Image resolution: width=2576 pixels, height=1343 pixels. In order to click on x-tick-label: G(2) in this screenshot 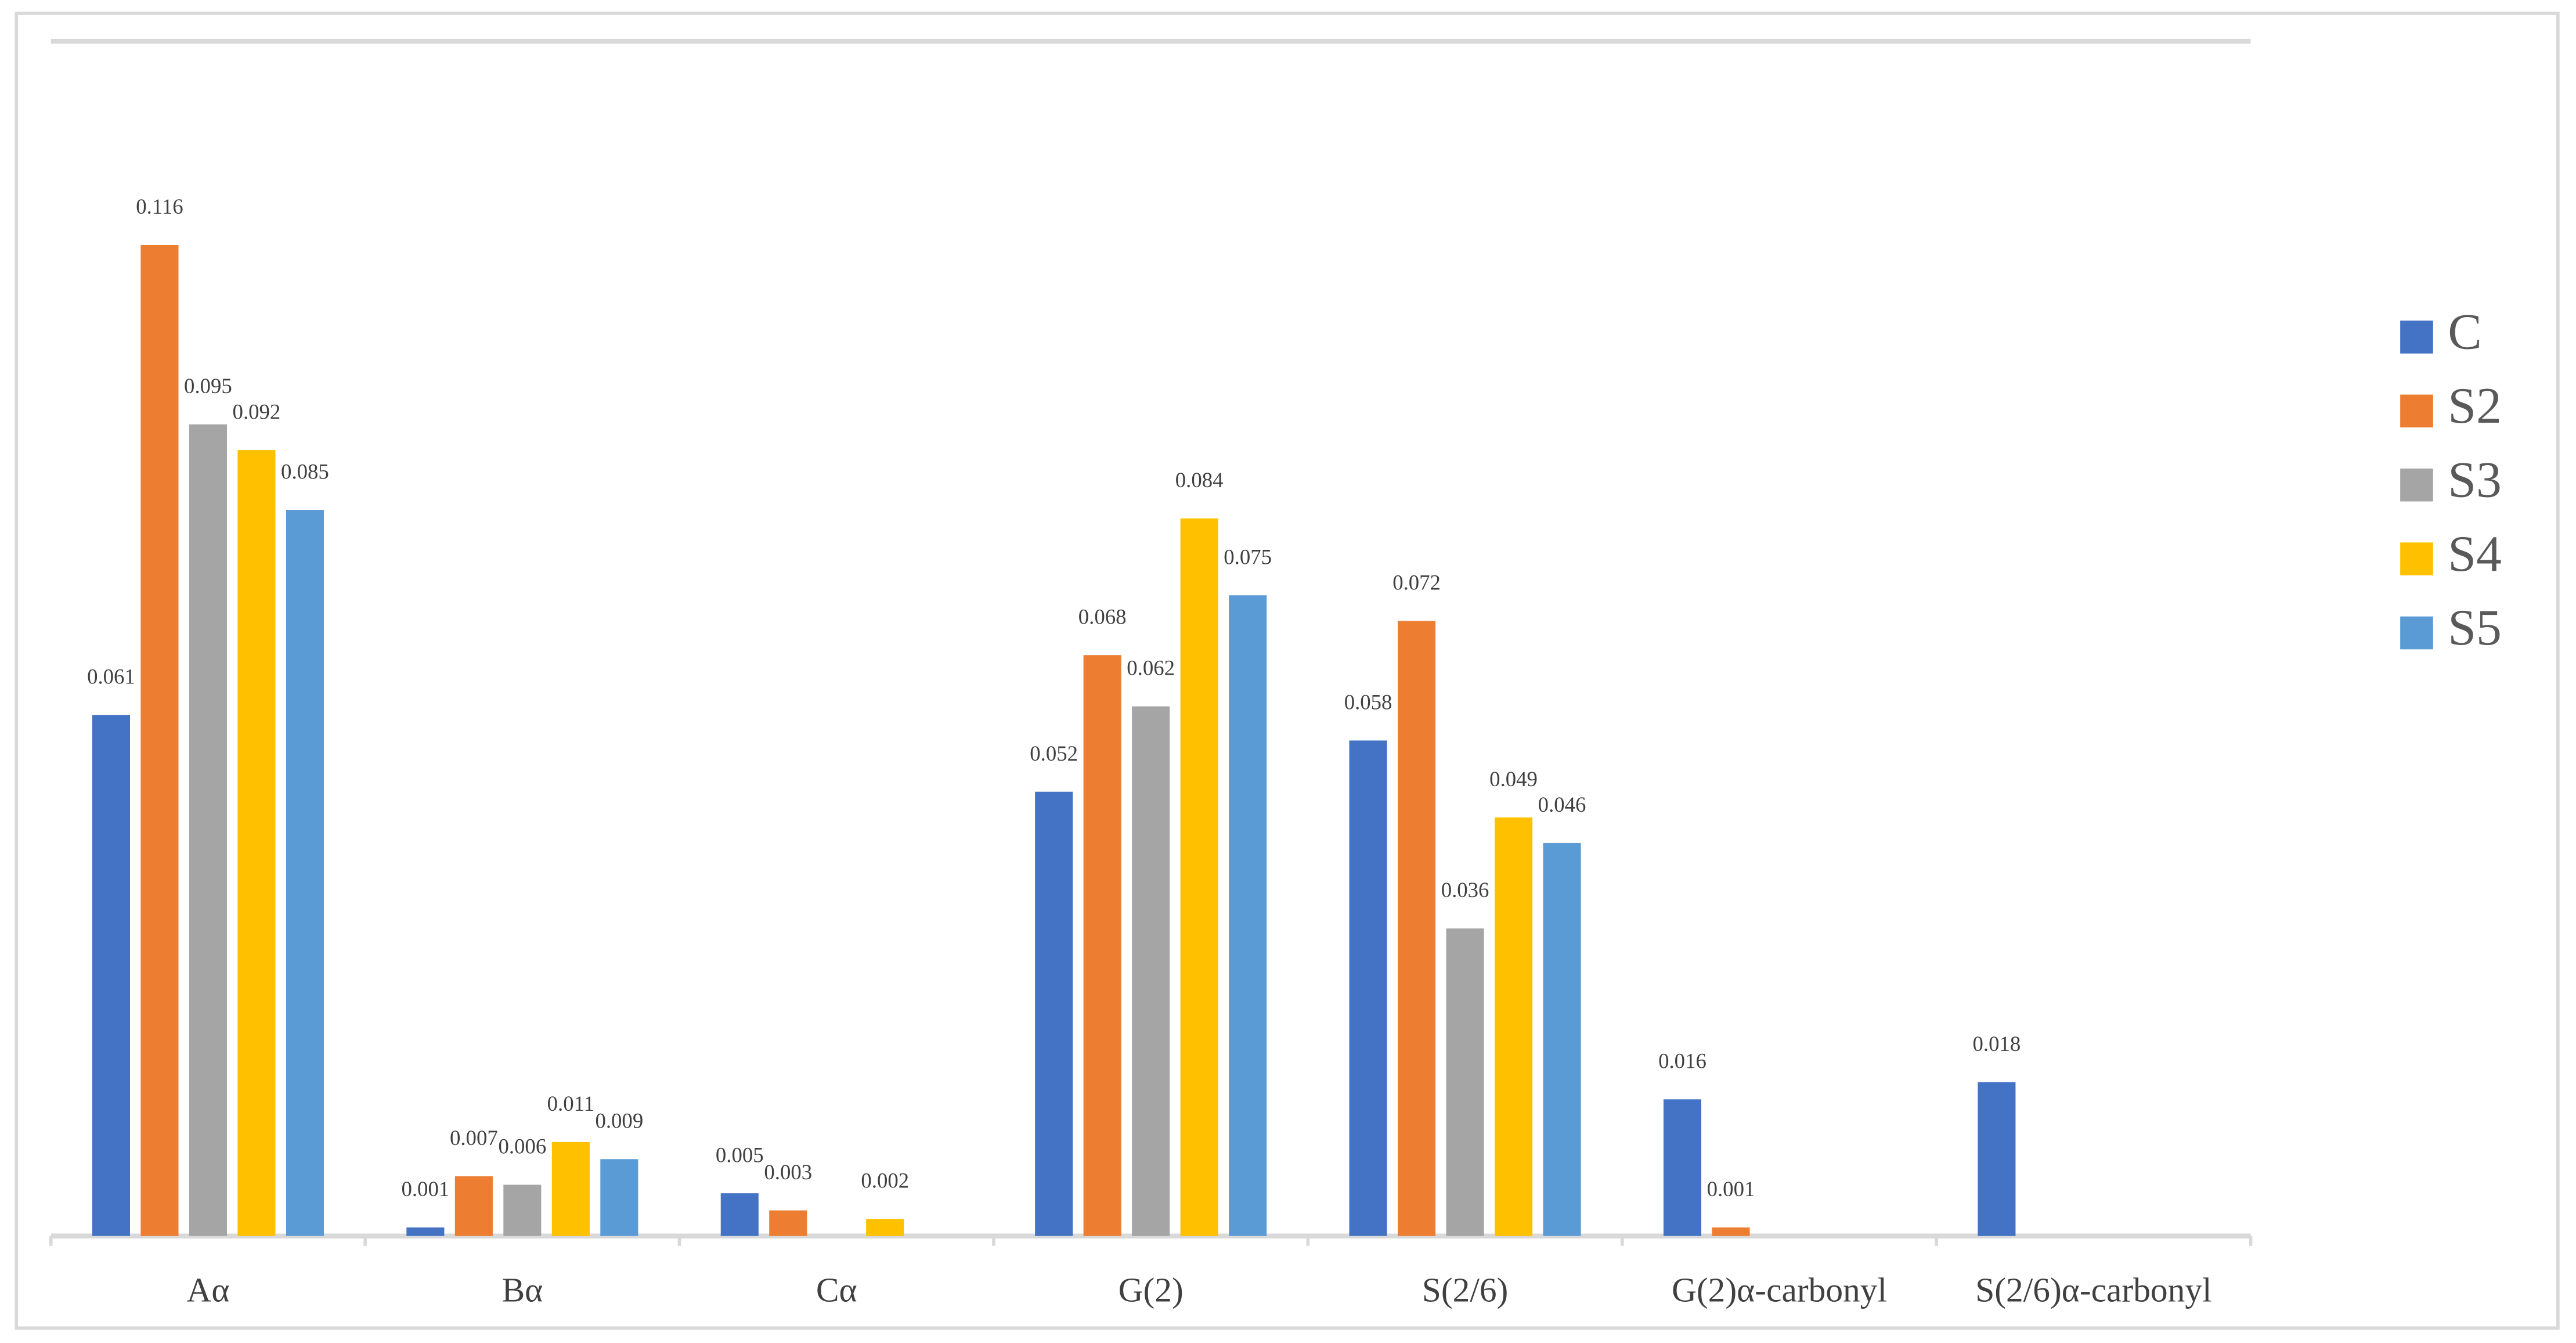, I will do `click(1151, 1290)`.